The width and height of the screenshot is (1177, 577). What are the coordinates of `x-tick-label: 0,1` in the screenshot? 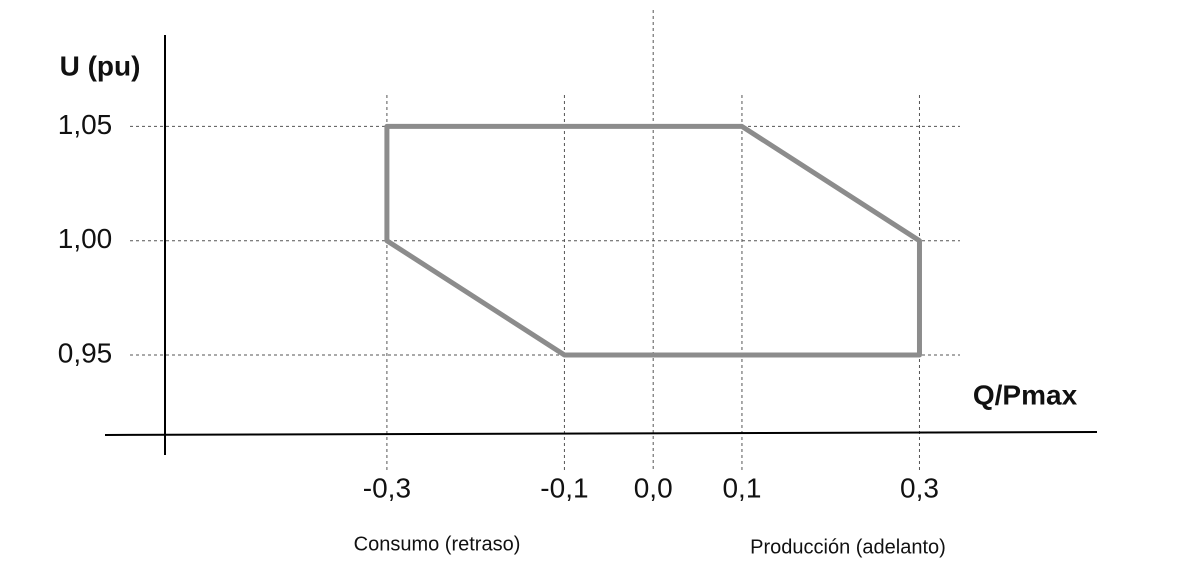 It's located at (741, 487).